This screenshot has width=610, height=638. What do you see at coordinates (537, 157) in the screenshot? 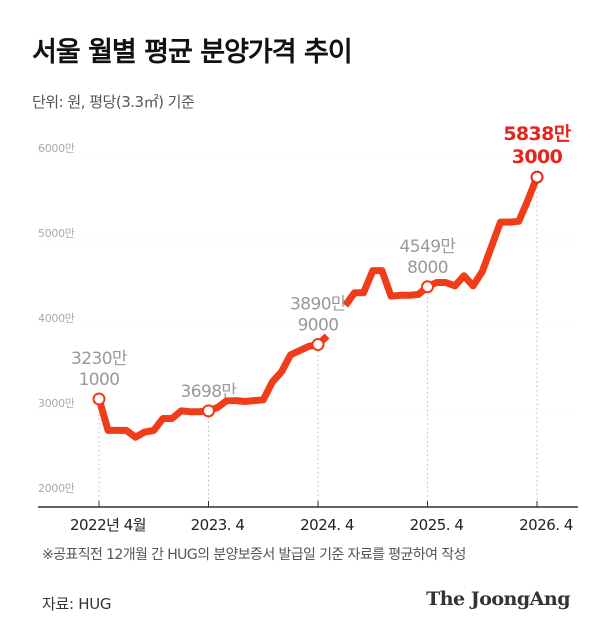
I see `data-label: 3000` at bounding box center [537, 157].